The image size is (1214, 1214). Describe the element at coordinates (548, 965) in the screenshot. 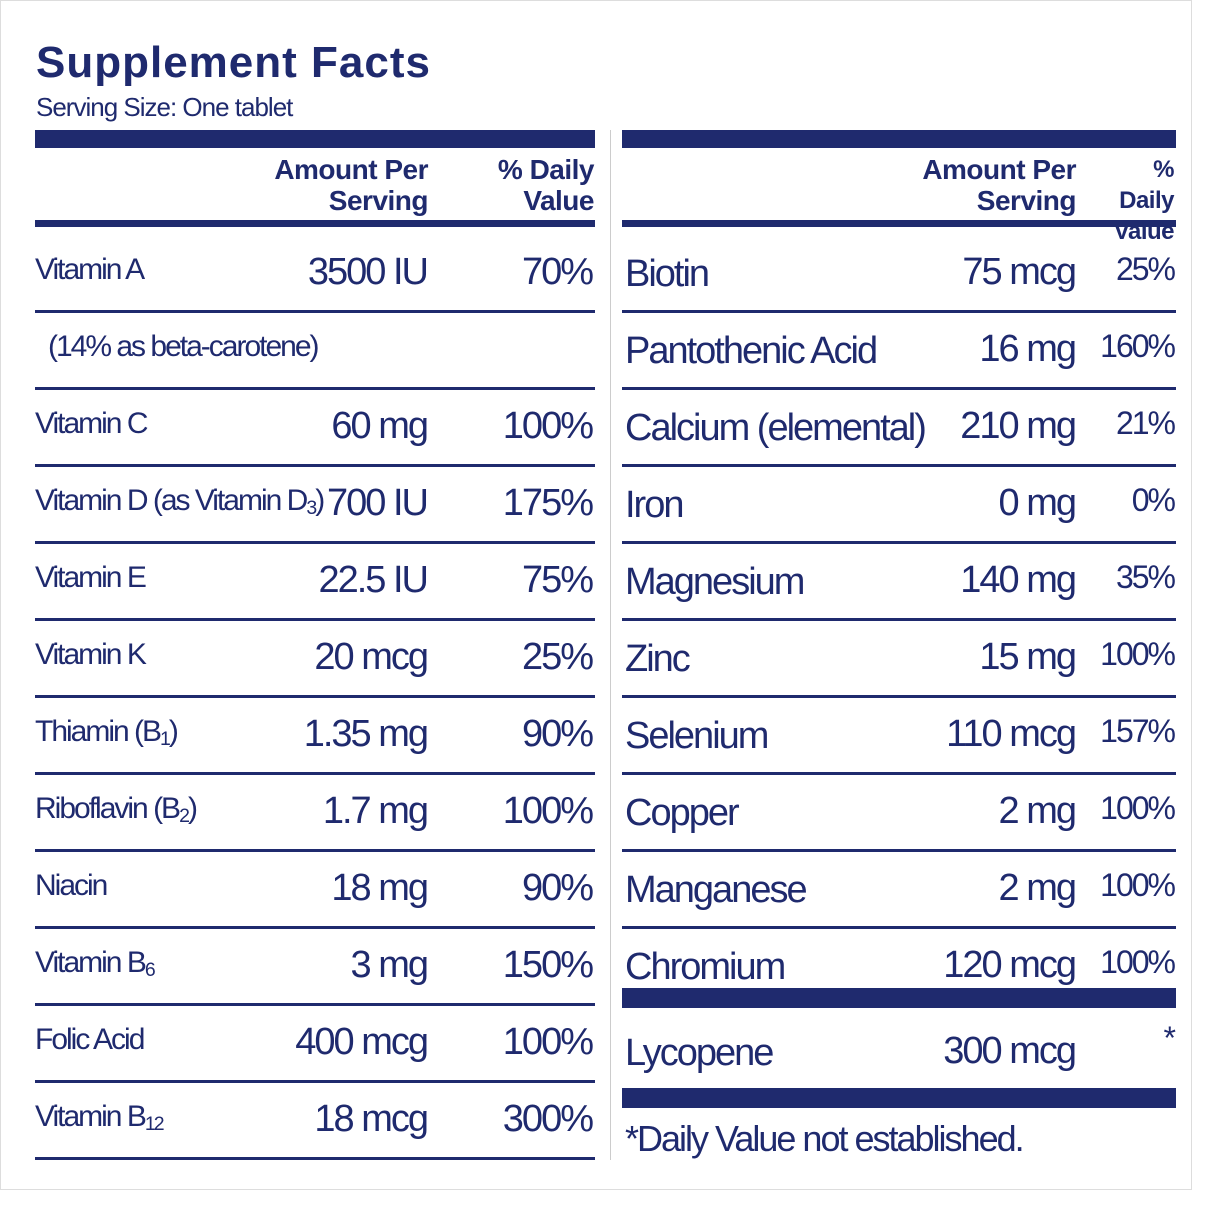

I see `daily-value: 150%` at that location.